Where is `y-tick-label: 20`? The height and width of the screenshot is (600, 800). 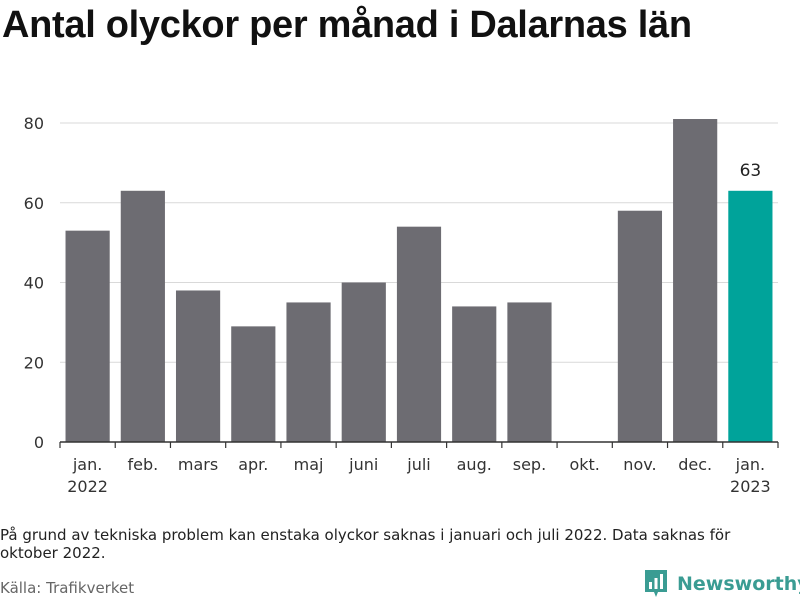
y-tick-label: 20 is located at coordinates (34, 362).